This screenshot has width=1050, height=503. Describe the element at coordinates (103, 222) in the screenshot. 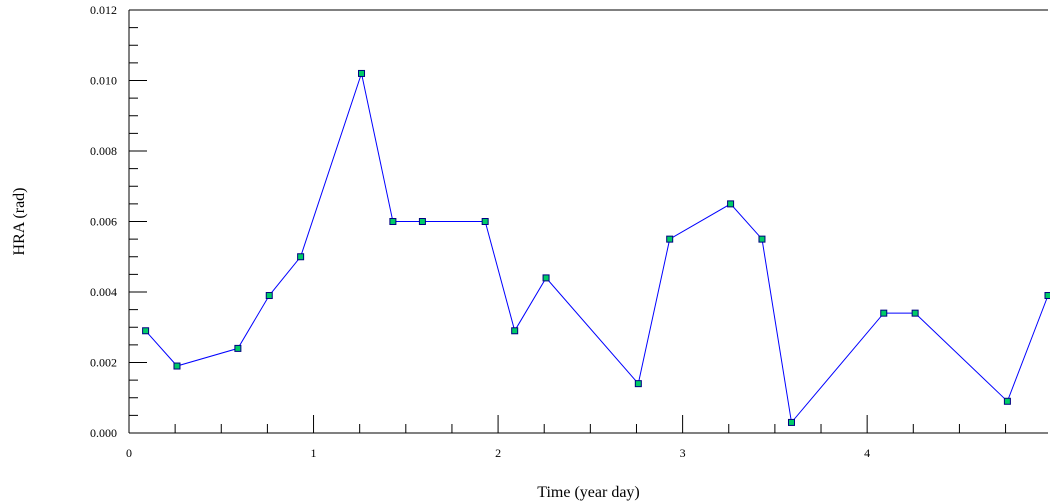

I see `y-tick-label: 0.006` at that location.